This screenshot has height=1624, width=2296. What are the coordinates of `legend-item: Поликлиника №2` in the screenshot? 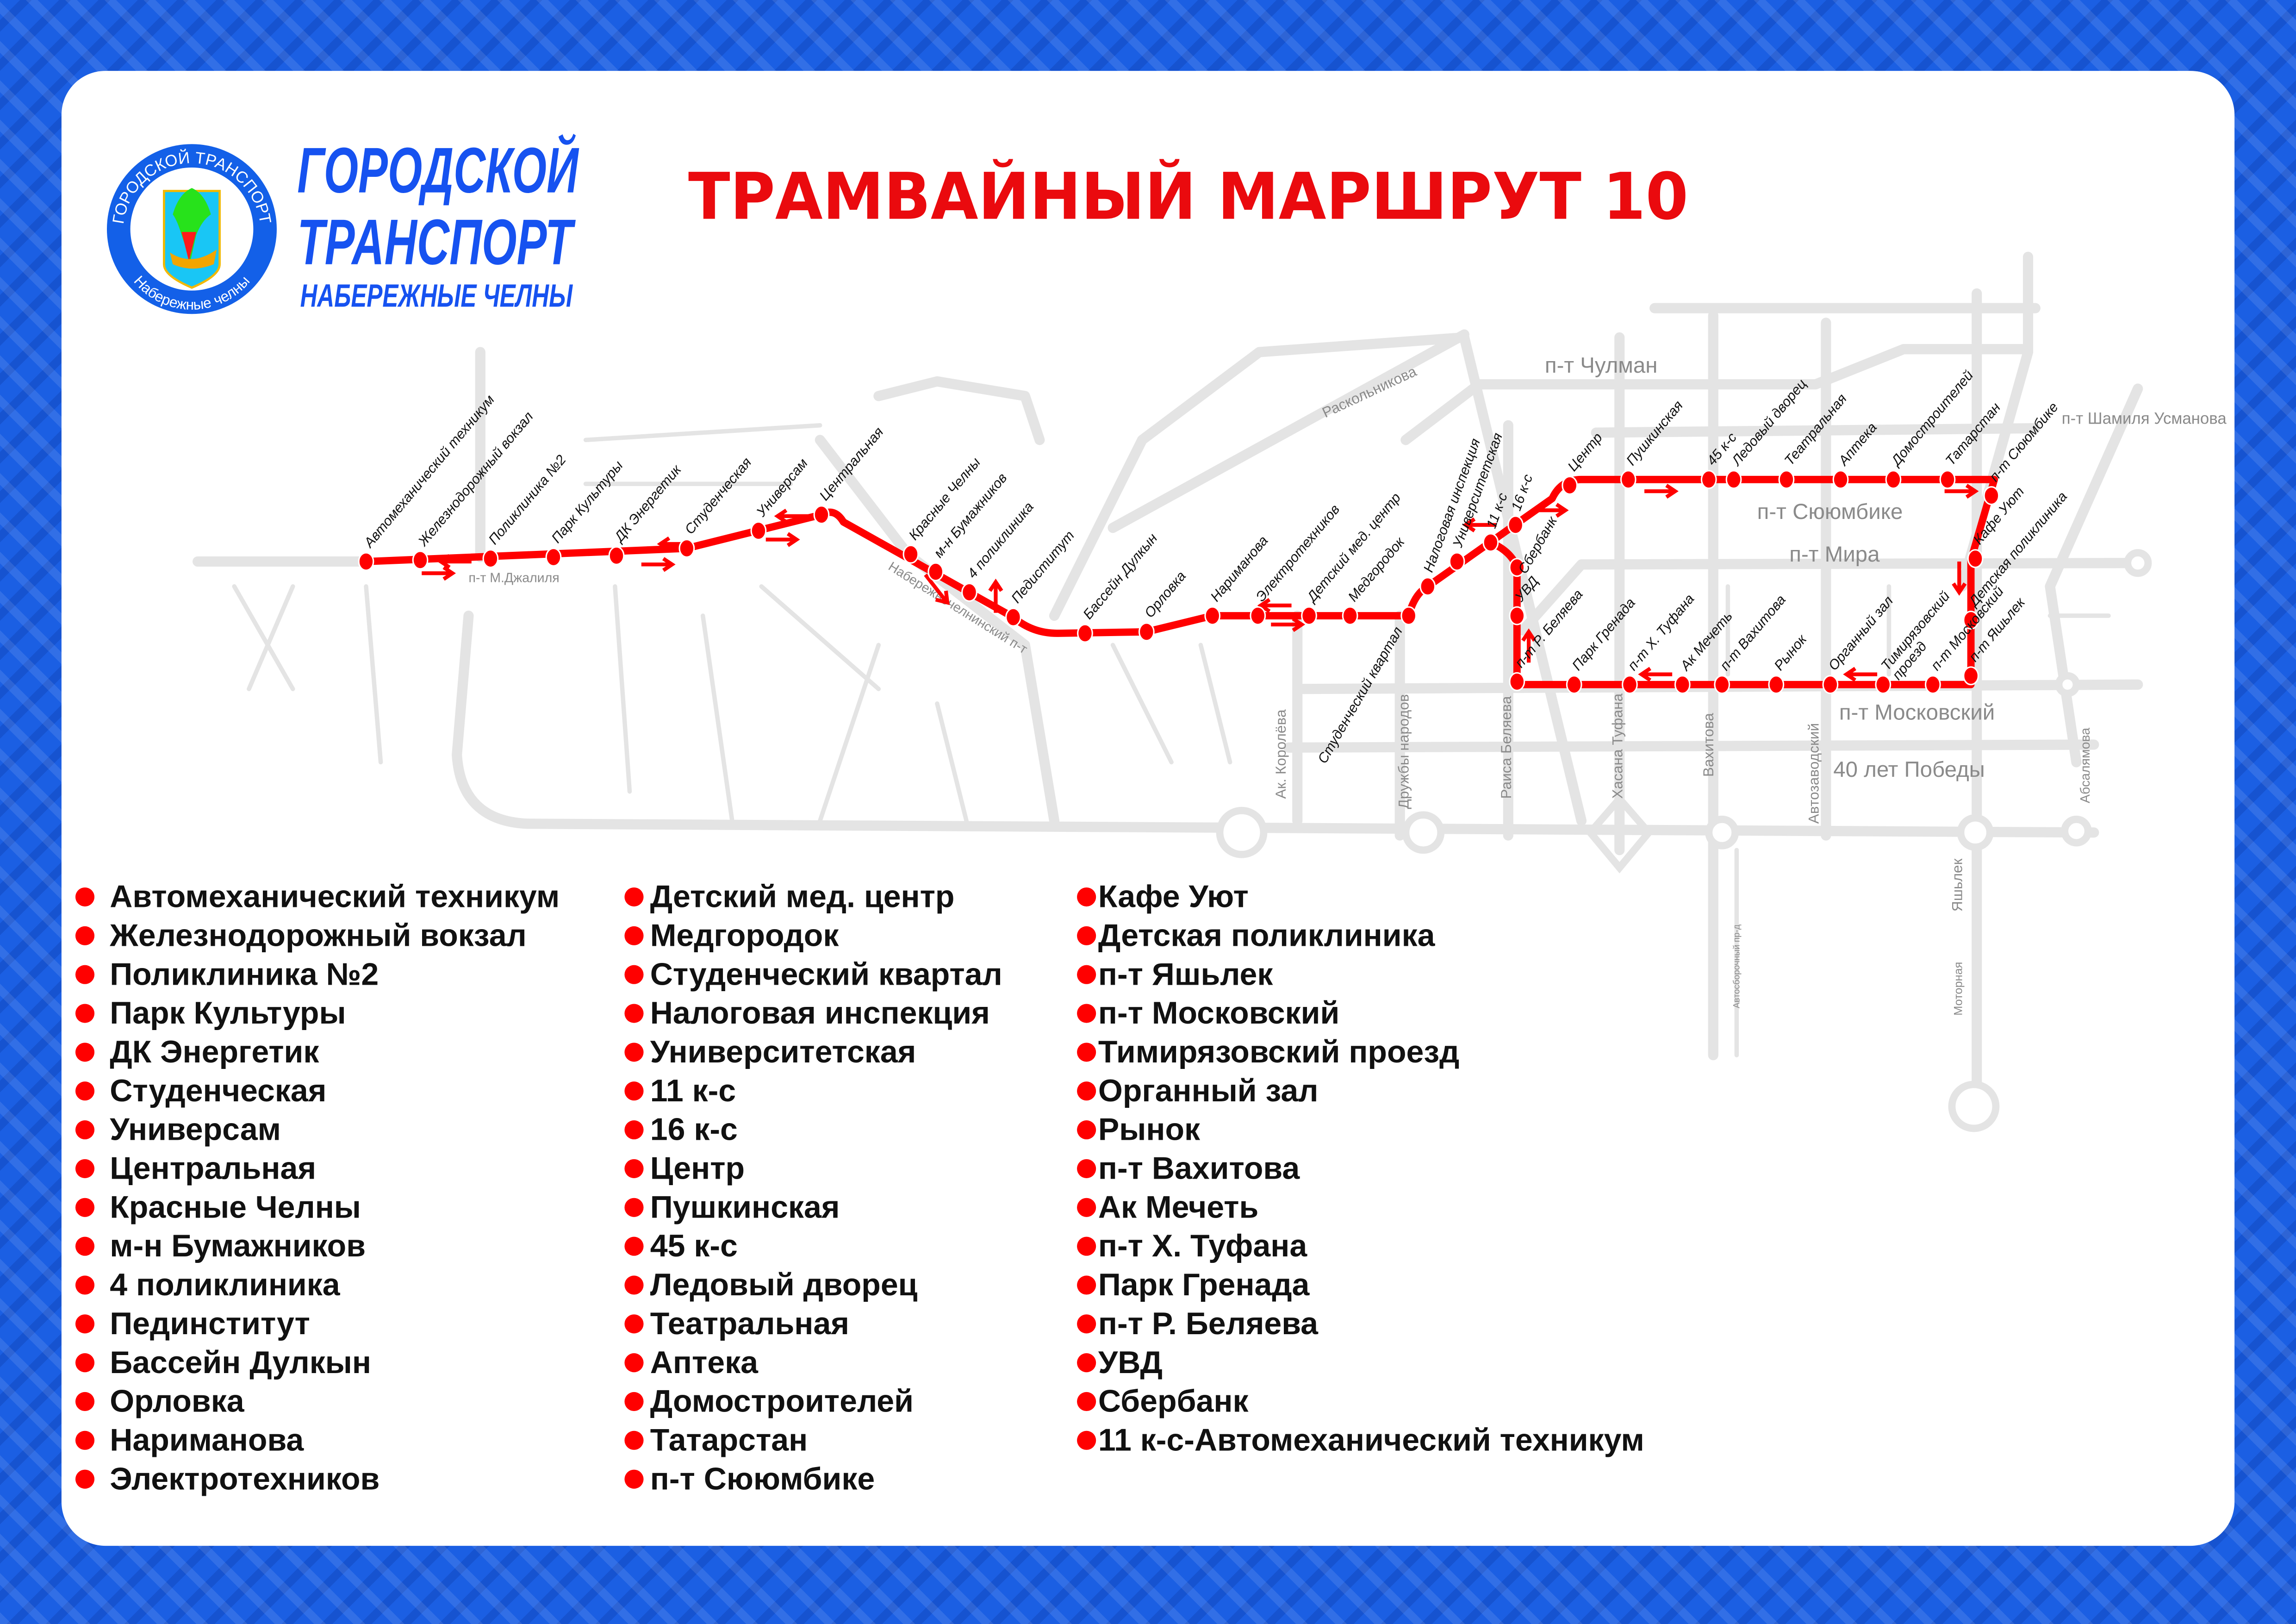 It's located at (244, 974).